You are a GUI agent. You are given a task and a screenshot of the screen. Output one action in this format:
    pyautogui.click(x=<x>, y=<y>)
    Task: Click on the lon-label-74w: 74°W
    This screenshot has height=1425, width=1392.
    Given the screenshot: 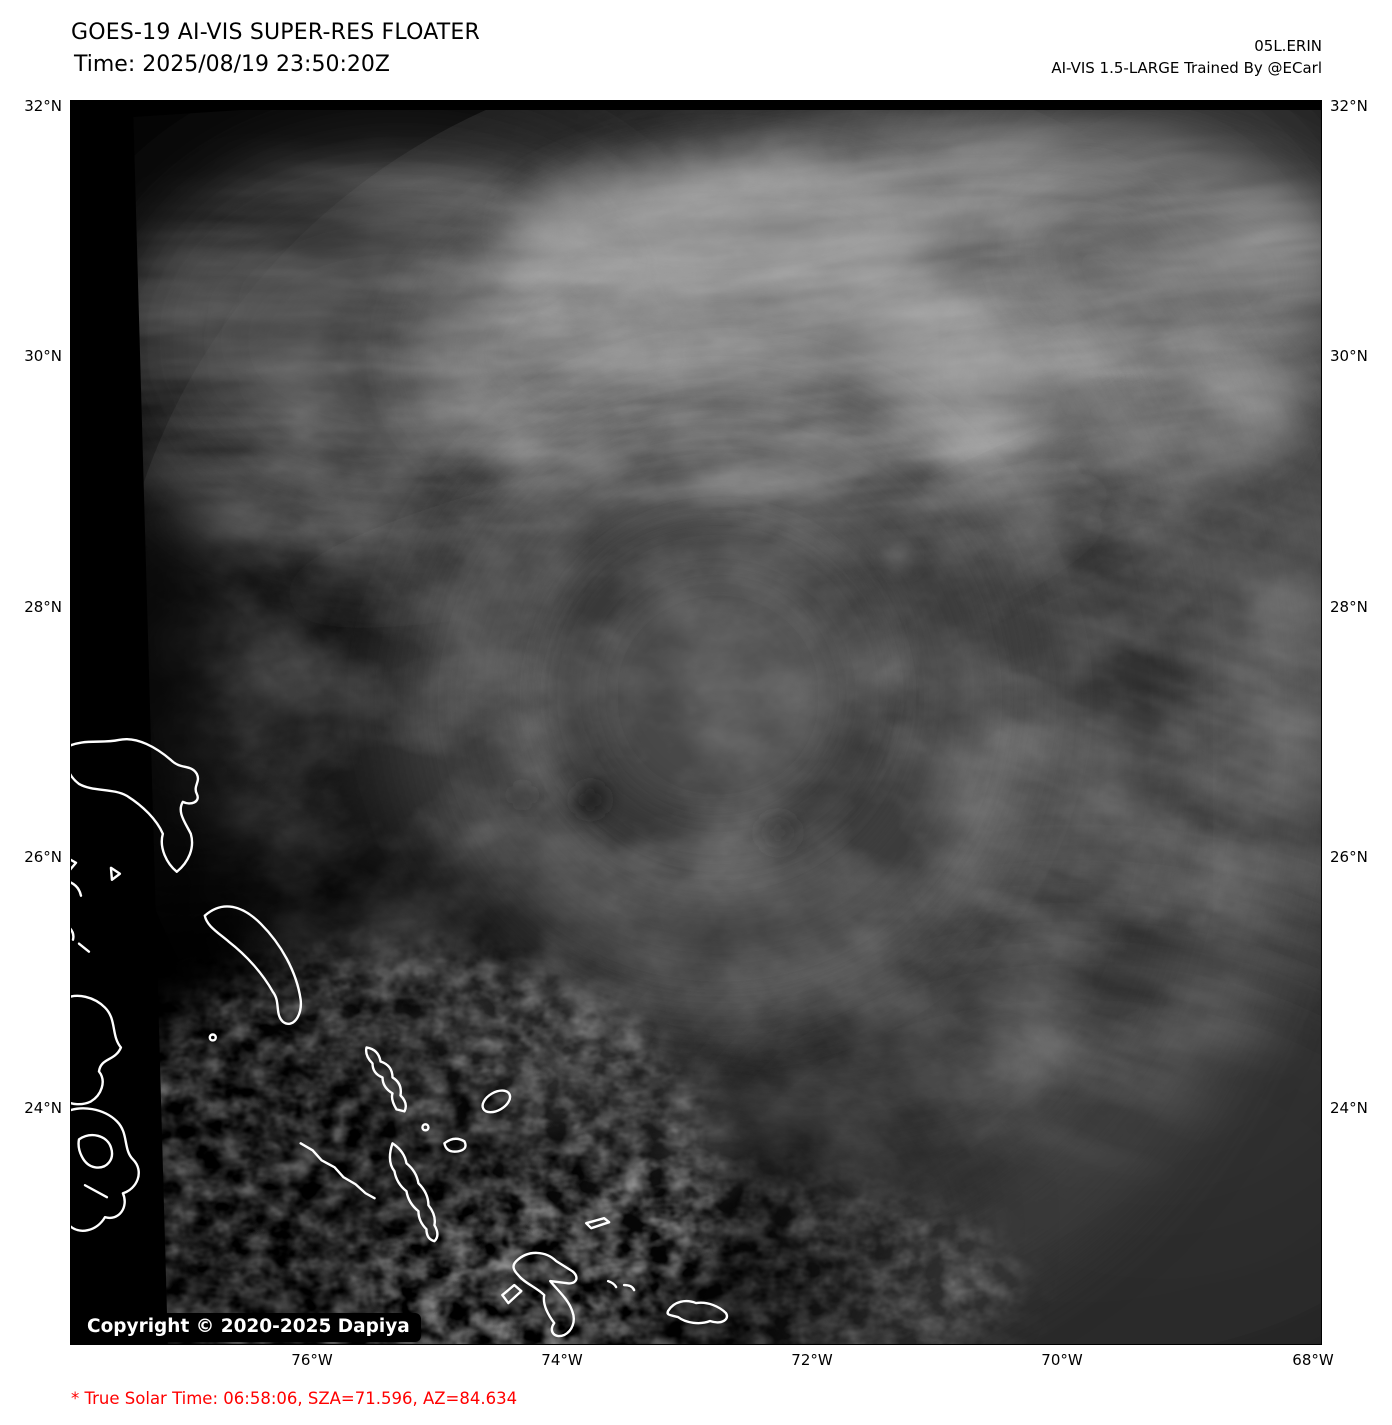 What is the action you would take?
    pyautogui.click(x=562, y=1360)
    